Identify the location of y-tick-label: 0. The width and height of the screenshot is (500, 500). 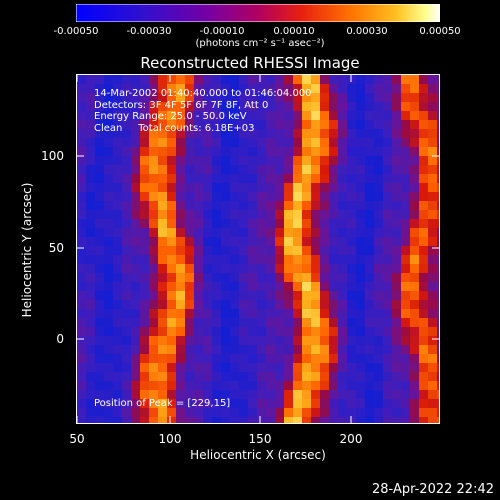
(60, 339).